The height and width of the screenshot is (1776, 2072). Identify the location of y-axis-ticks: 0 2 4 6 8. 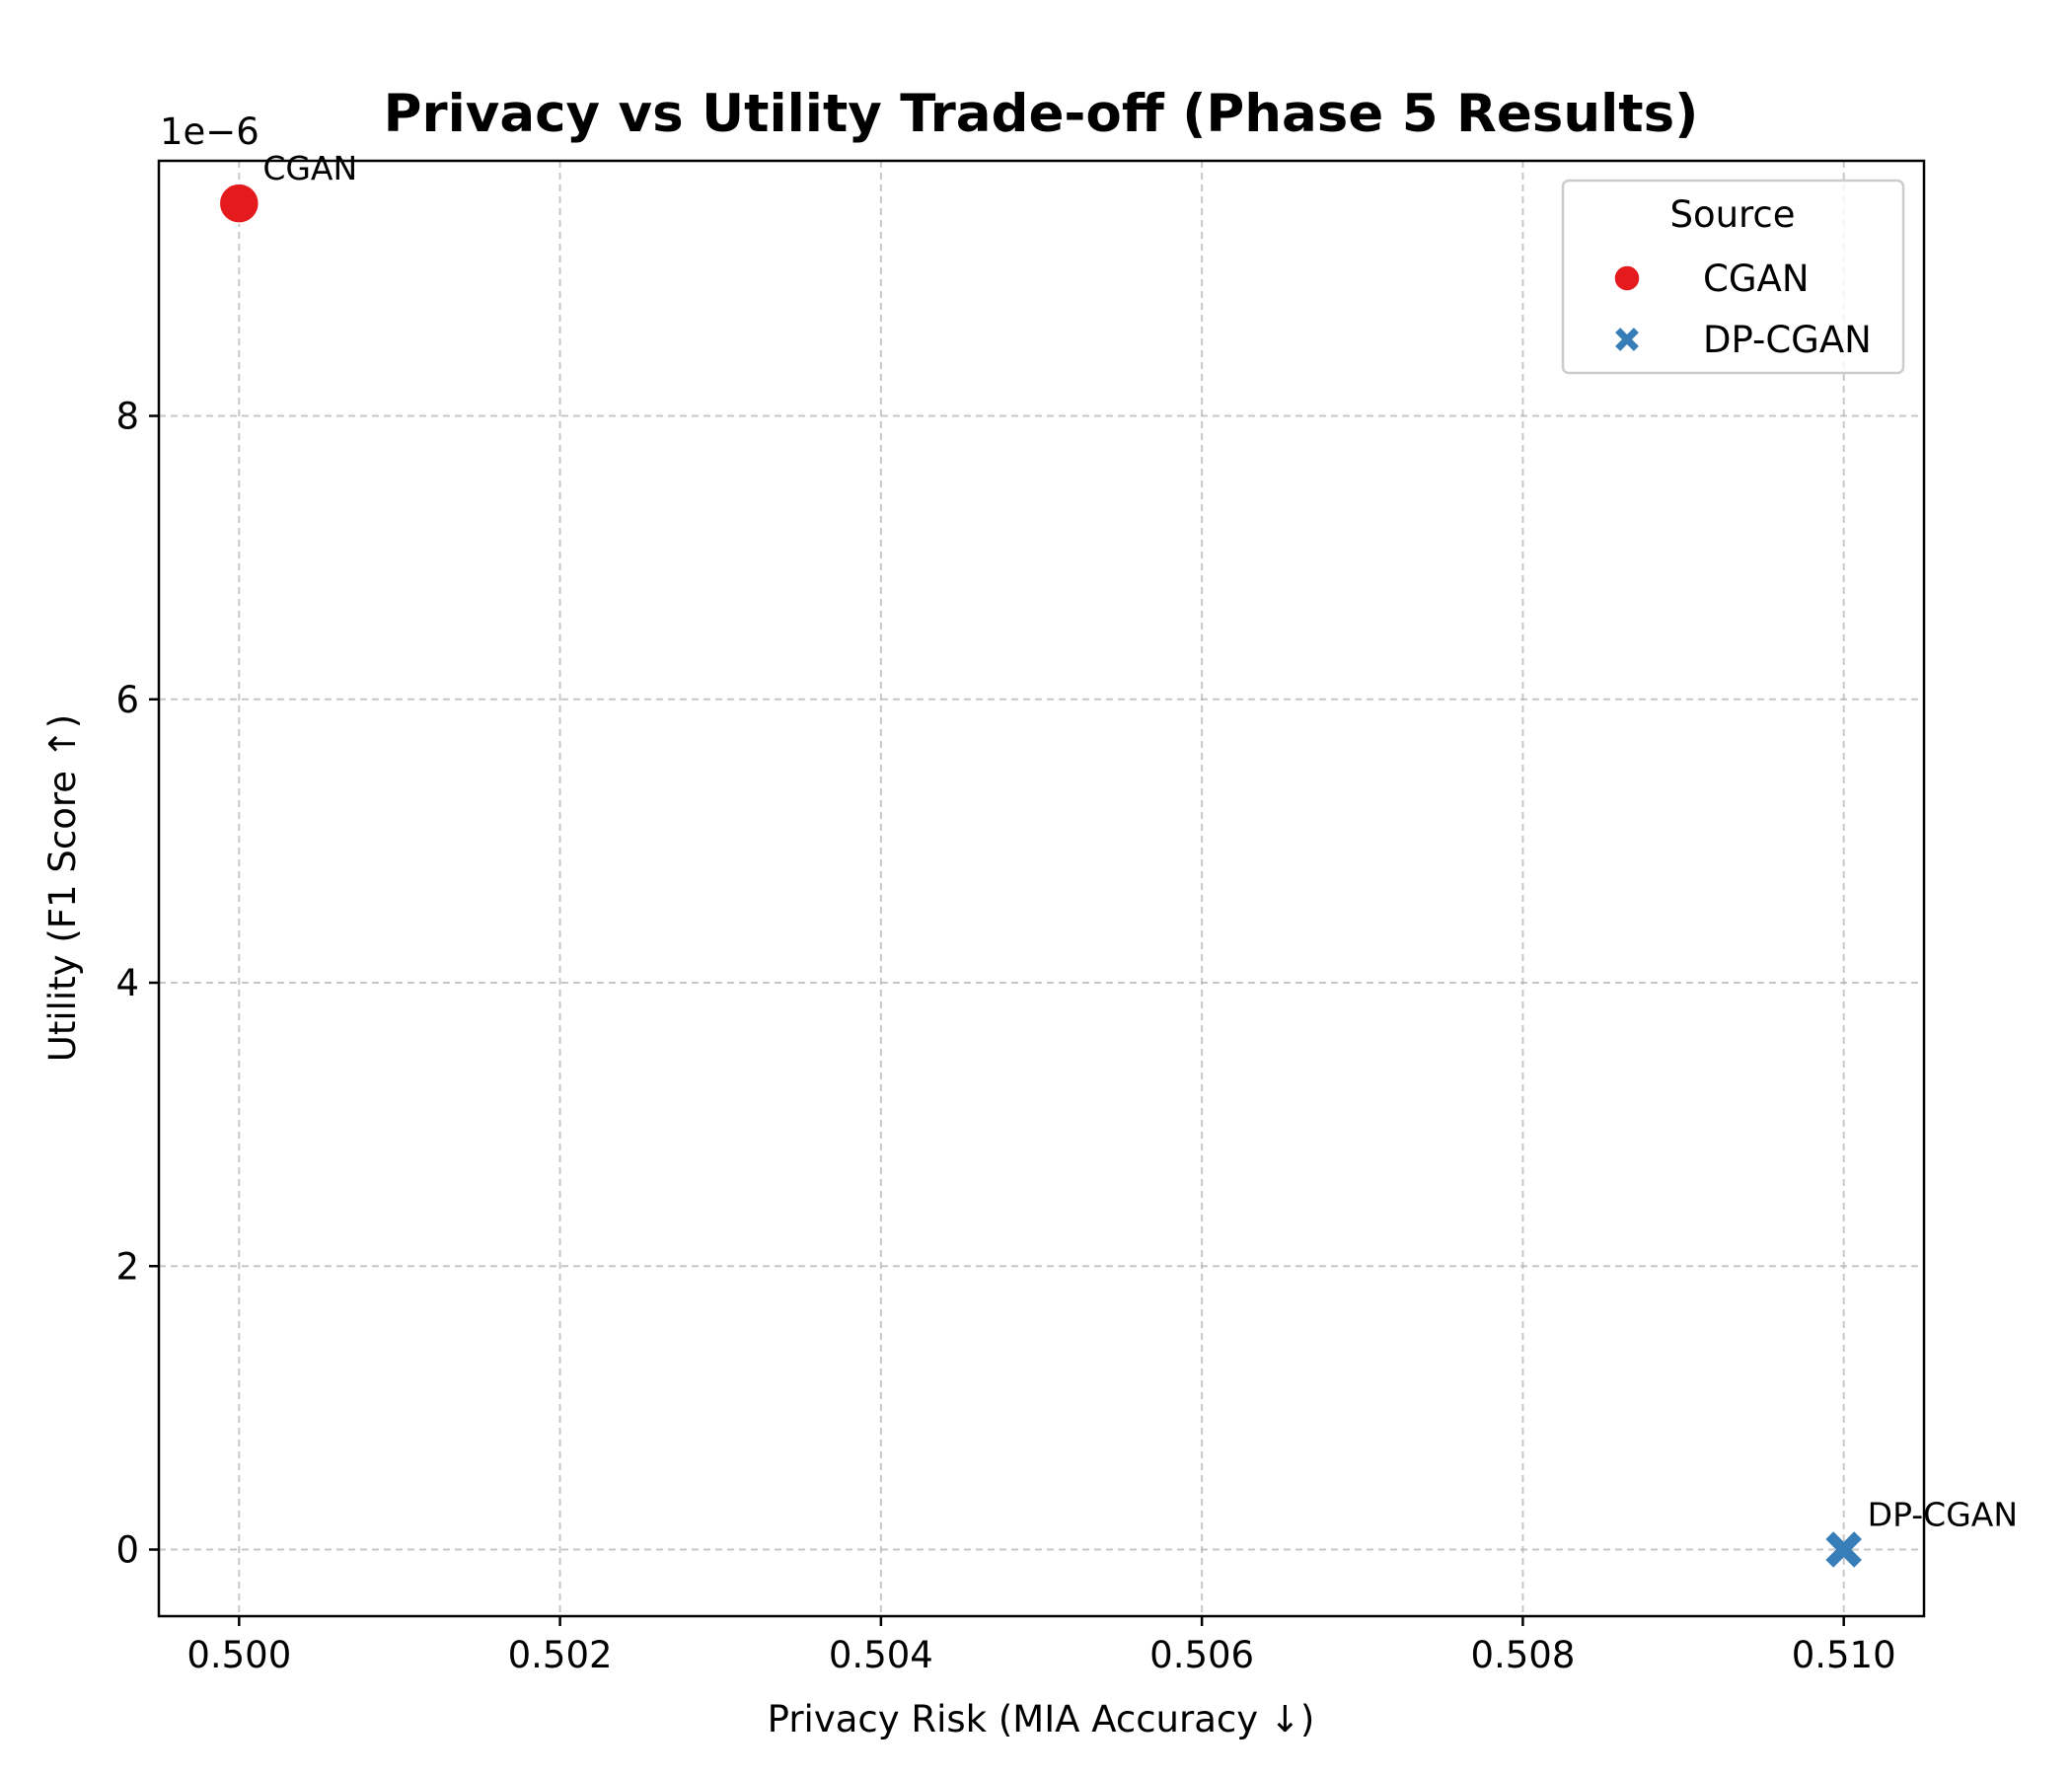
(137, 984).